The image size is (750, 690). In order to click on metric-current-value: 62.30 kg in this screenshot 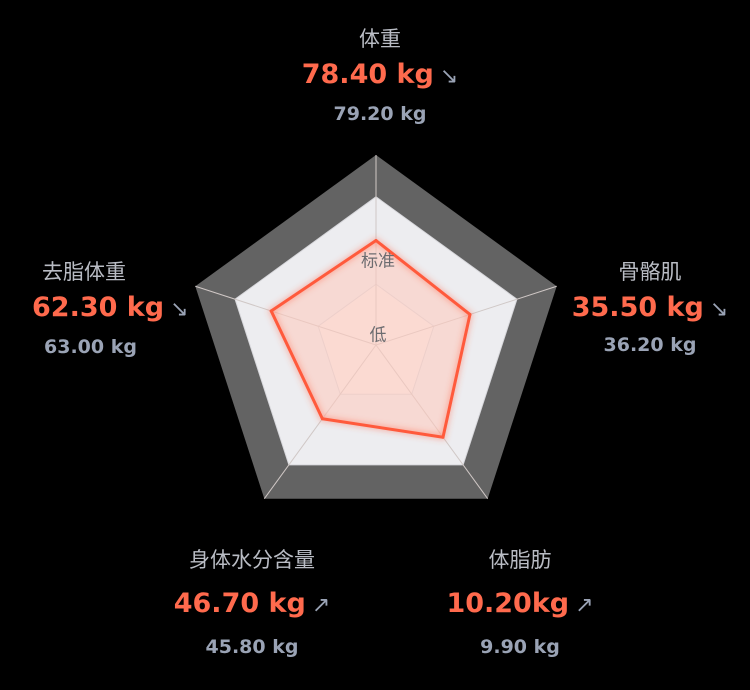, I will do `click(98, 307)`.